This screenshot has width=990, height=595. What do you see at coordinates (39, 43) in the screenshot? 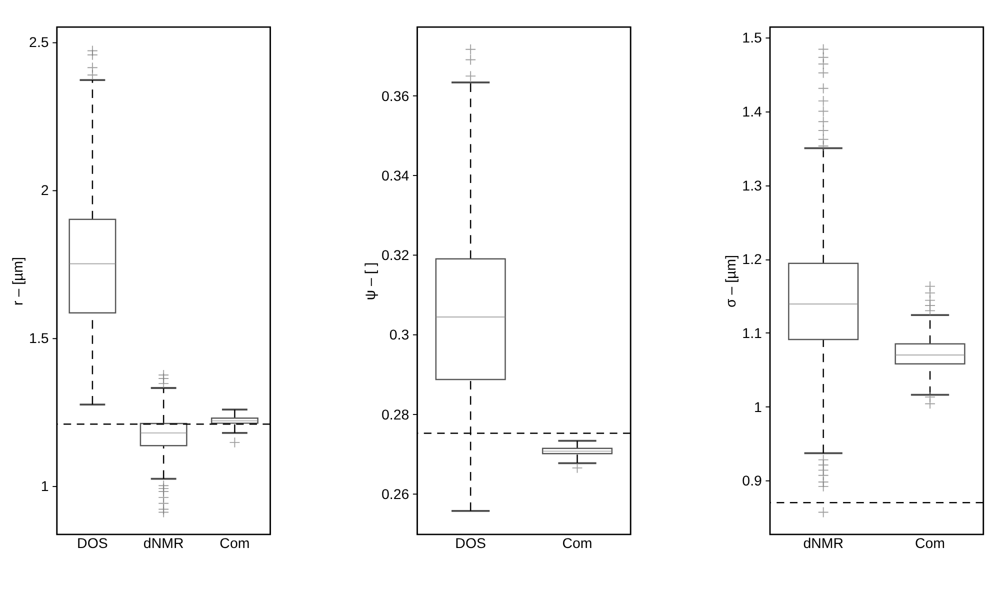
I see `y-tick-label: 2.5` at bounding box center [39, 43].